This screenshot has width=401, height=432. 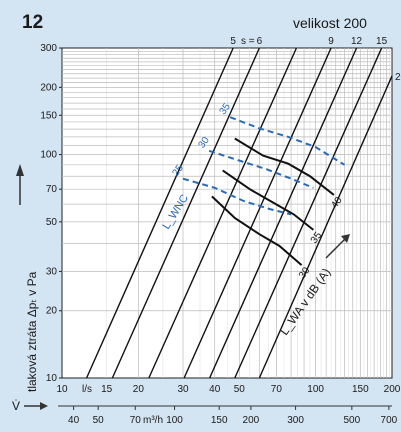 I want to click on x-tick-label: 70, so click(x=277, y=389).